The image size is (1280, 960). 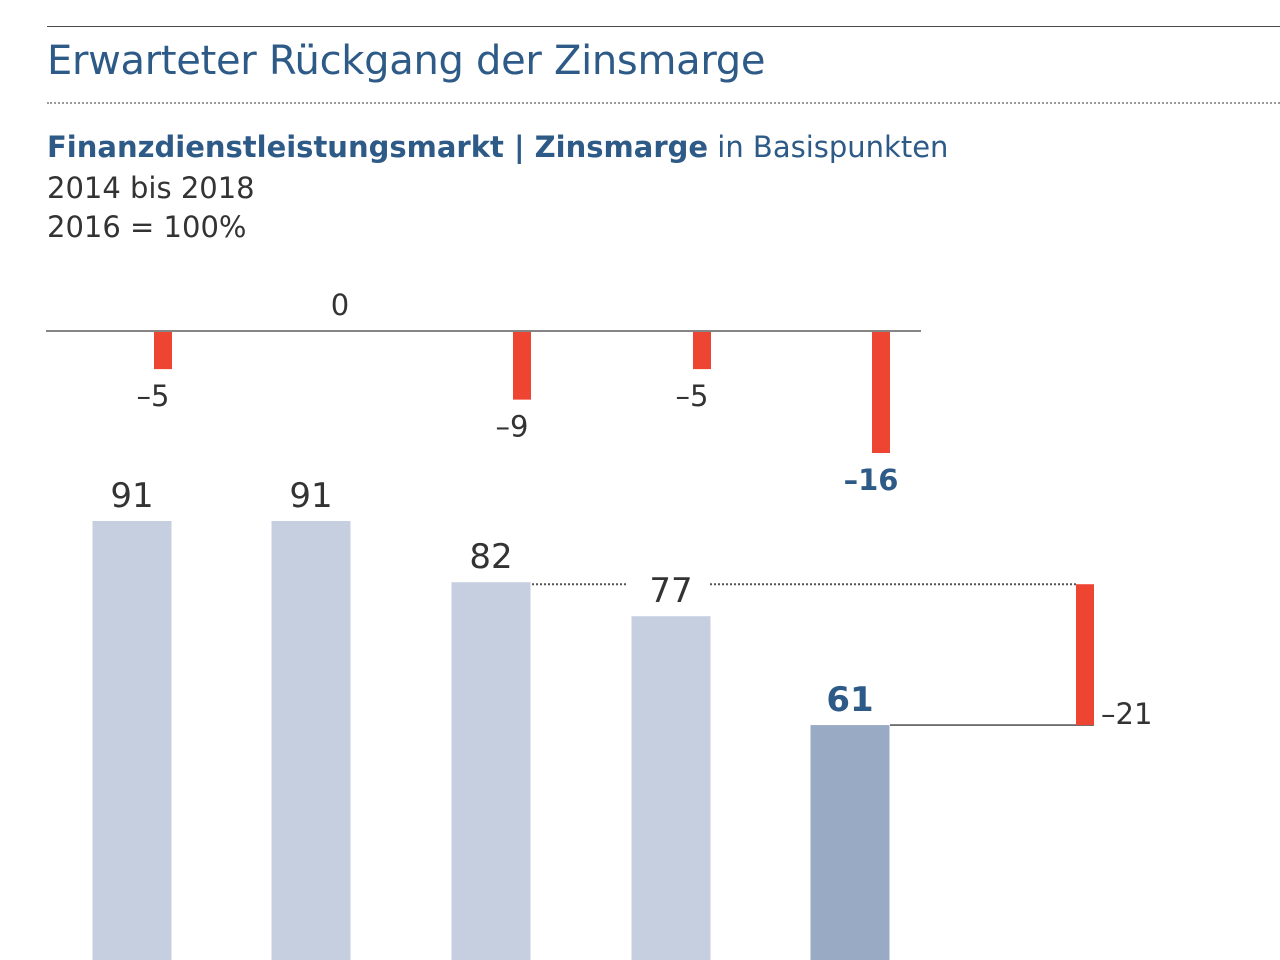 What do you see at coordinates (828, 147) in the screenshot?
I see `subtitle-unit: in Basispunkten` at bounding box center [828, 147].